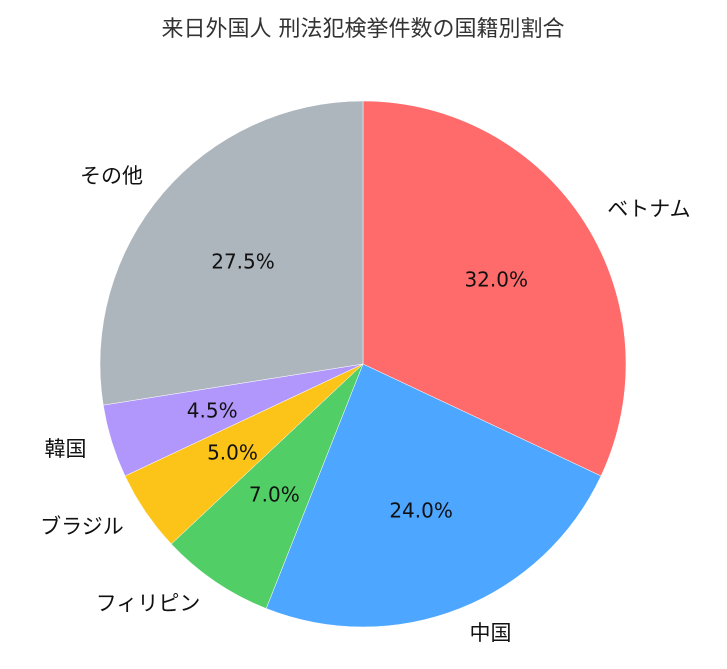 This screenshot has height=669, width=727. What do you see at coordinates (82, 527) in the screenshot?
I see `slice-category-label: ブラジル` at bounding box center [82, 527].